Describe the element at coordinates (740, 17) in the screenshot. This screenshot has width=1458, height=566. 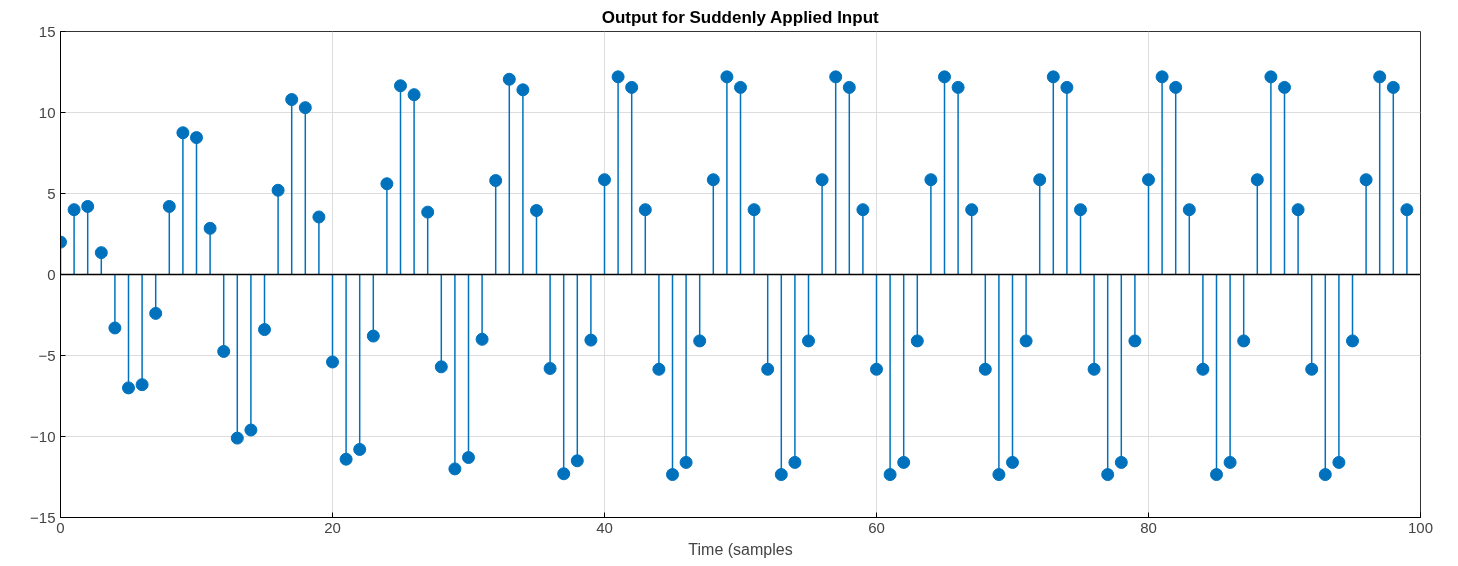
I see `chart-title: Output for Suddenly Applied Input` at that location.